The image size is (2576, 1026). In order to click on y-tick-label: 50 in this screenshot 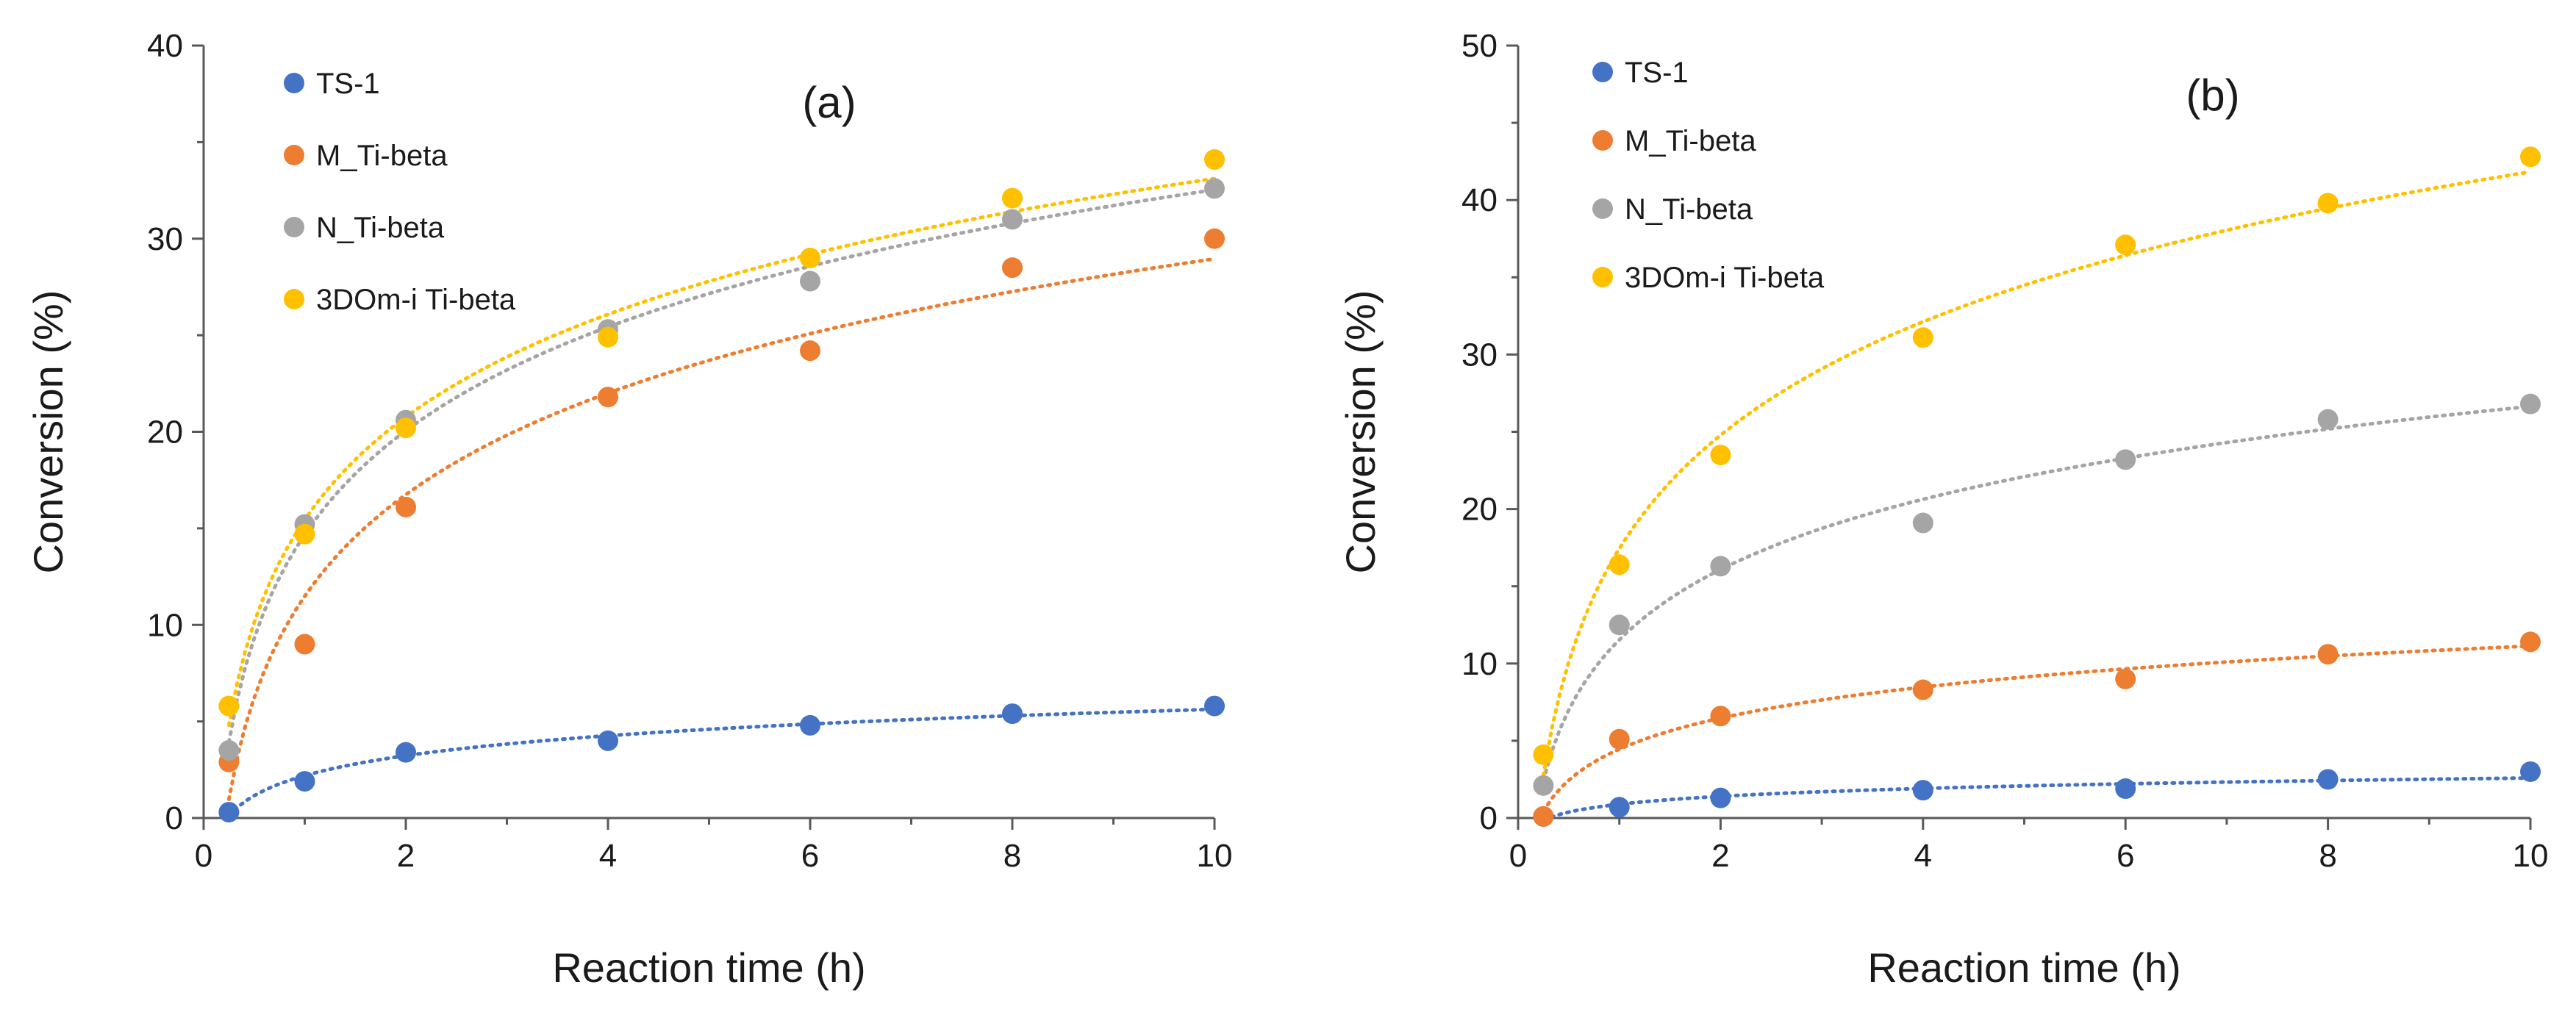, I will do `click(1479, 46)`.